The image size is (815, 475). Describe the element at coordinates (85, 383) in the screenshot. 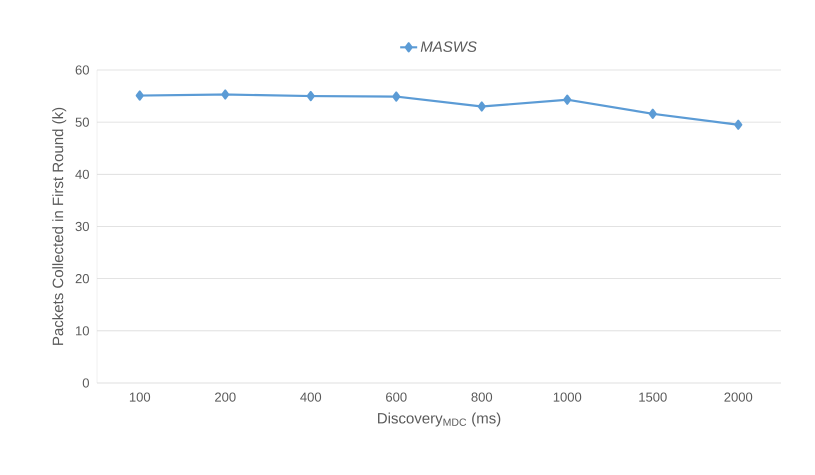

I see `y-tick-label: 0` at that location.